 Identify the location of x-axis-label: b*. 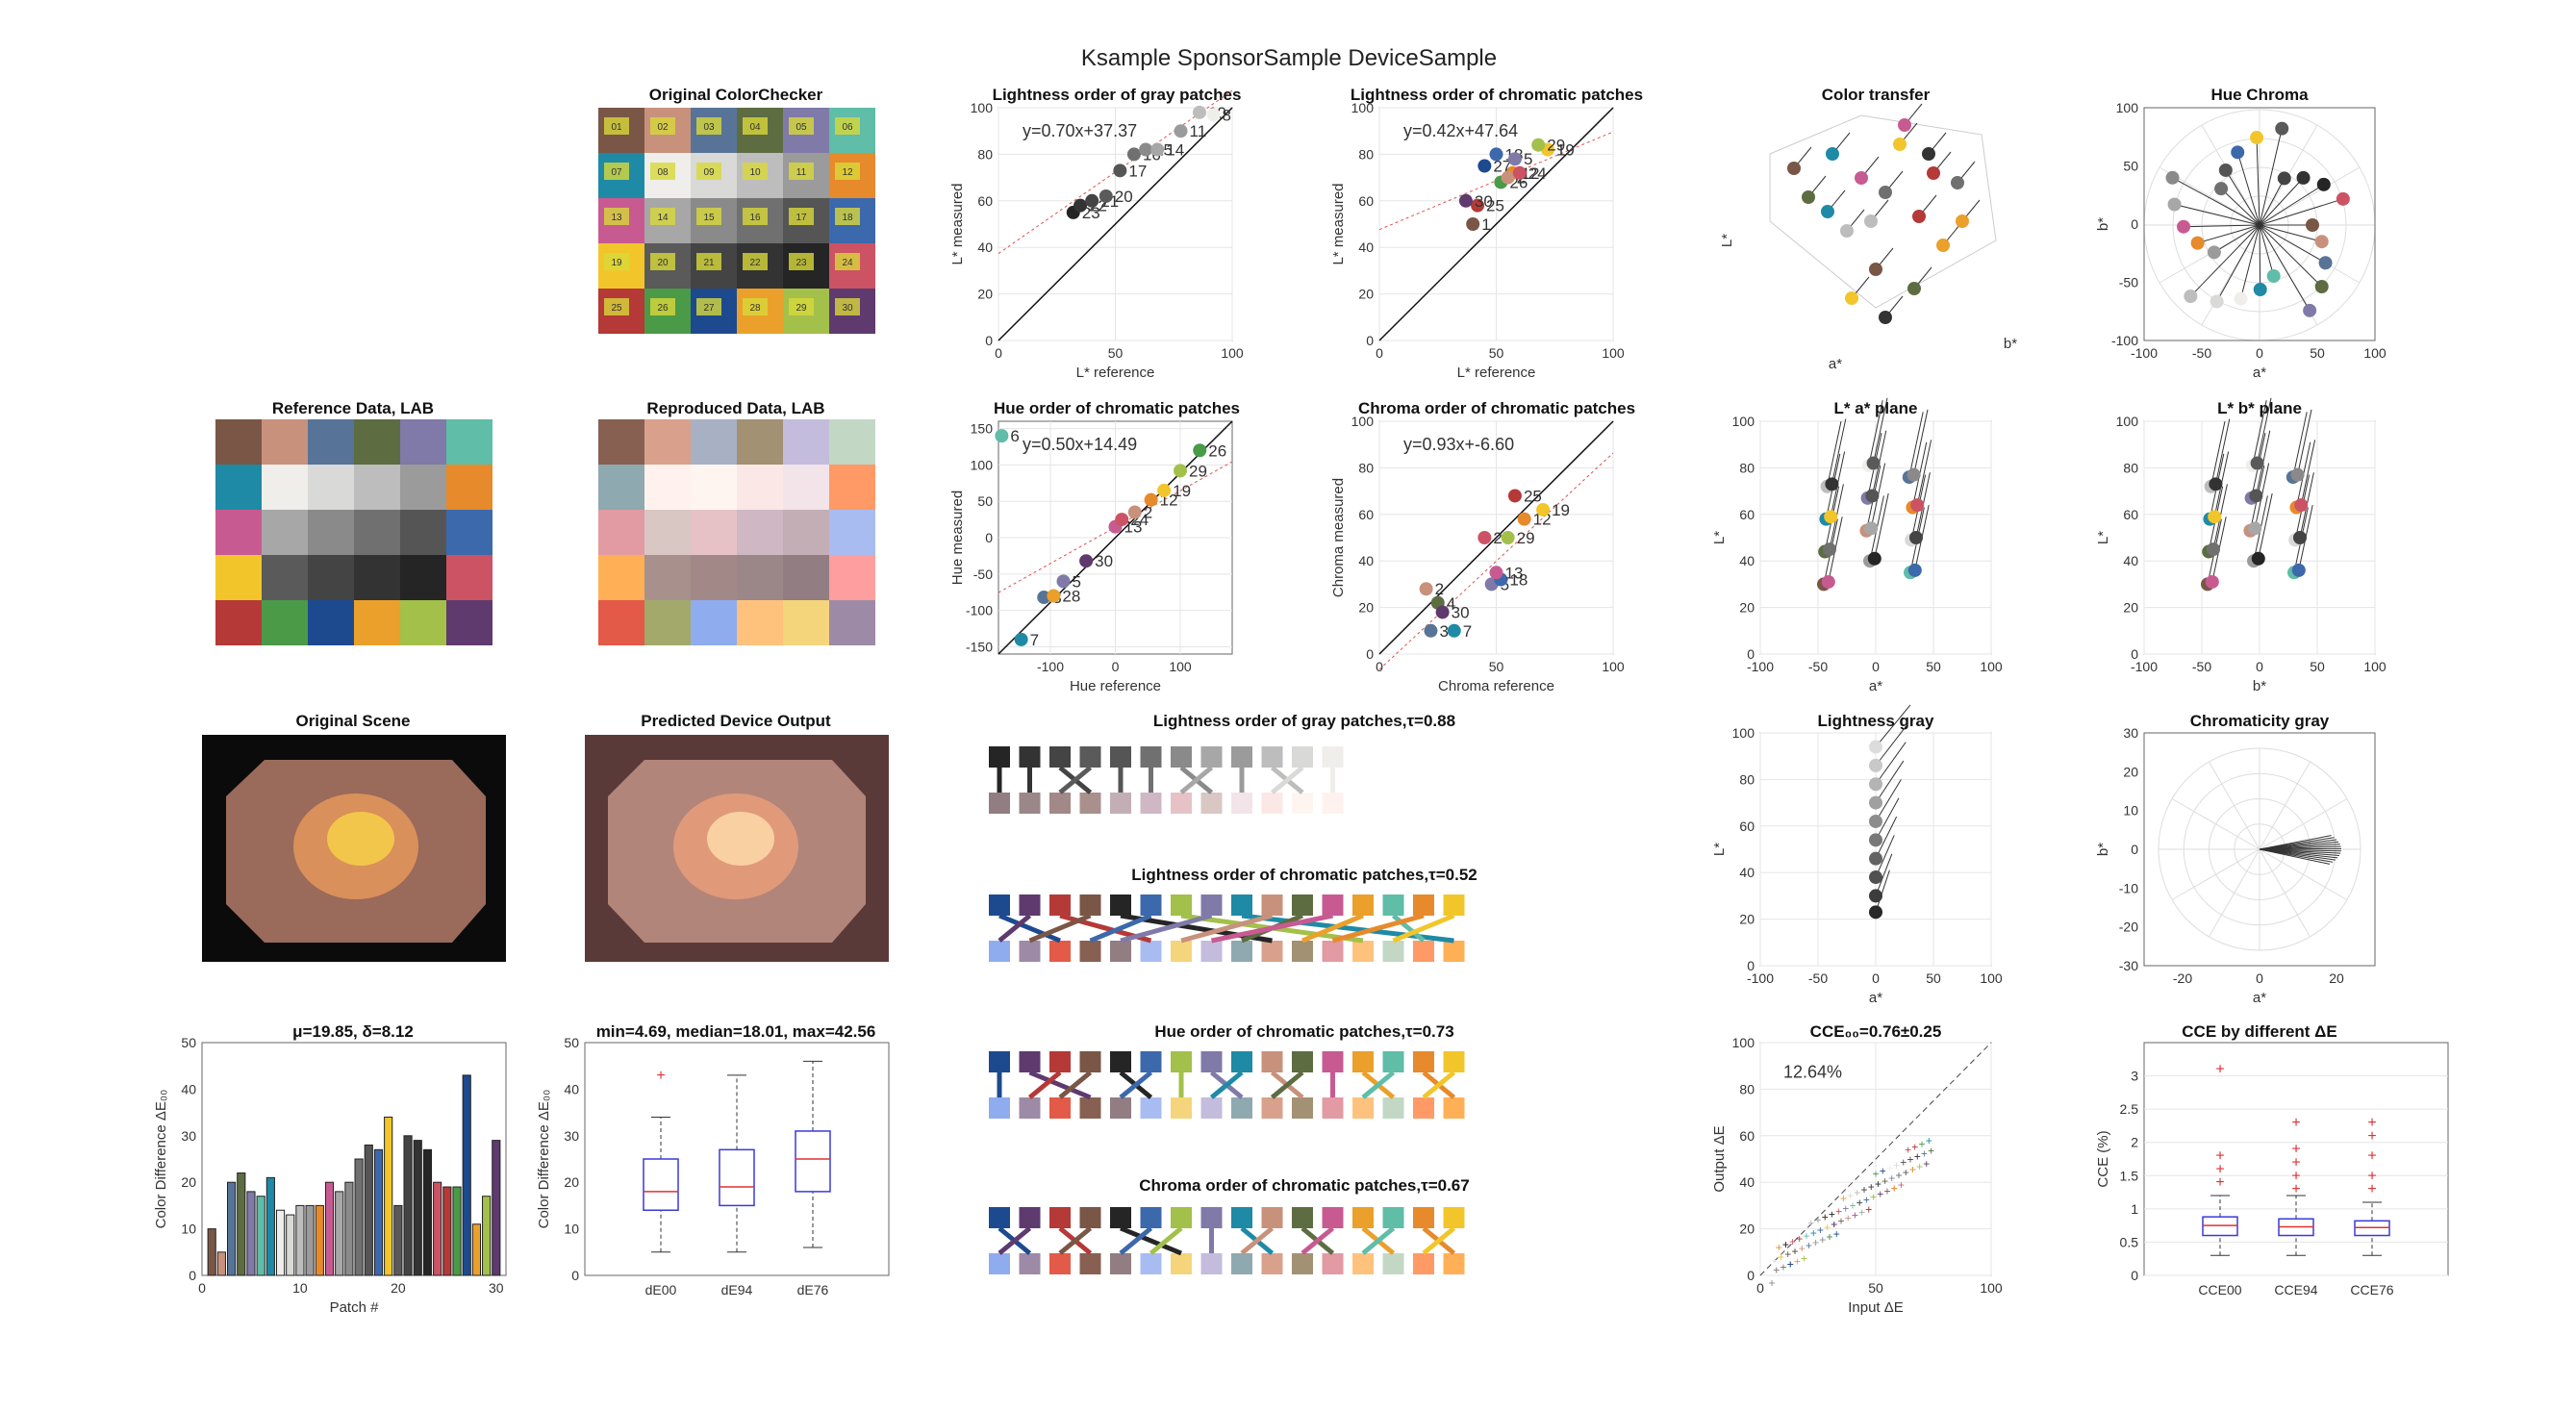
(2259, 686).